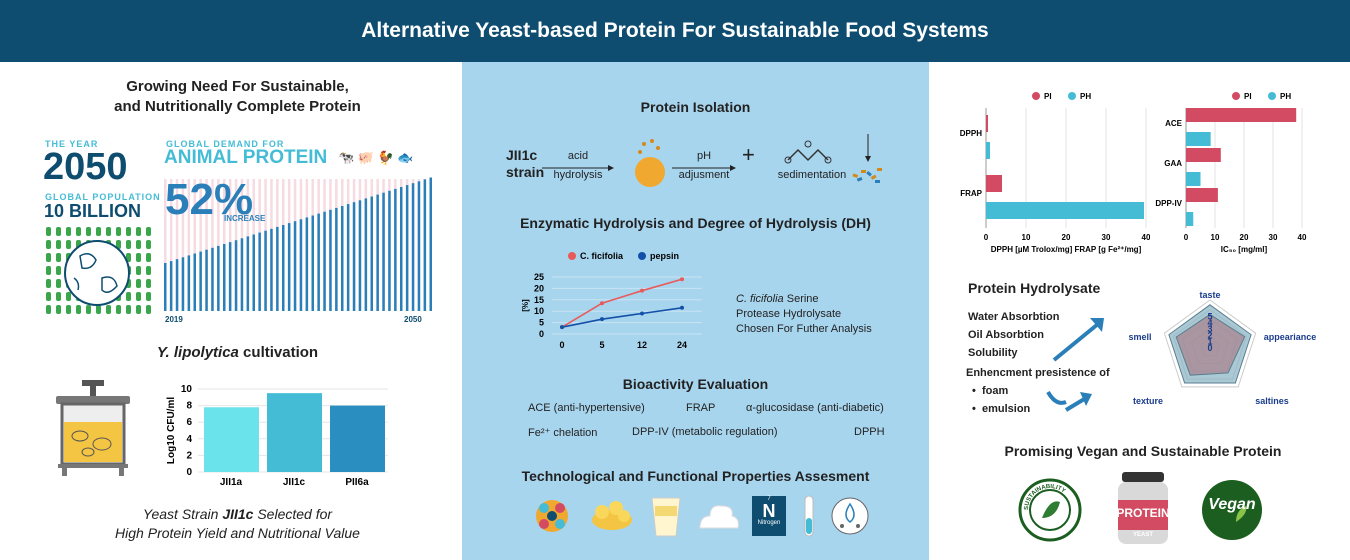  What do you see at coordinates (1146, 237) in the screenshot?
I see `x-tick-label: 40` at bounding box center [1146, 237].